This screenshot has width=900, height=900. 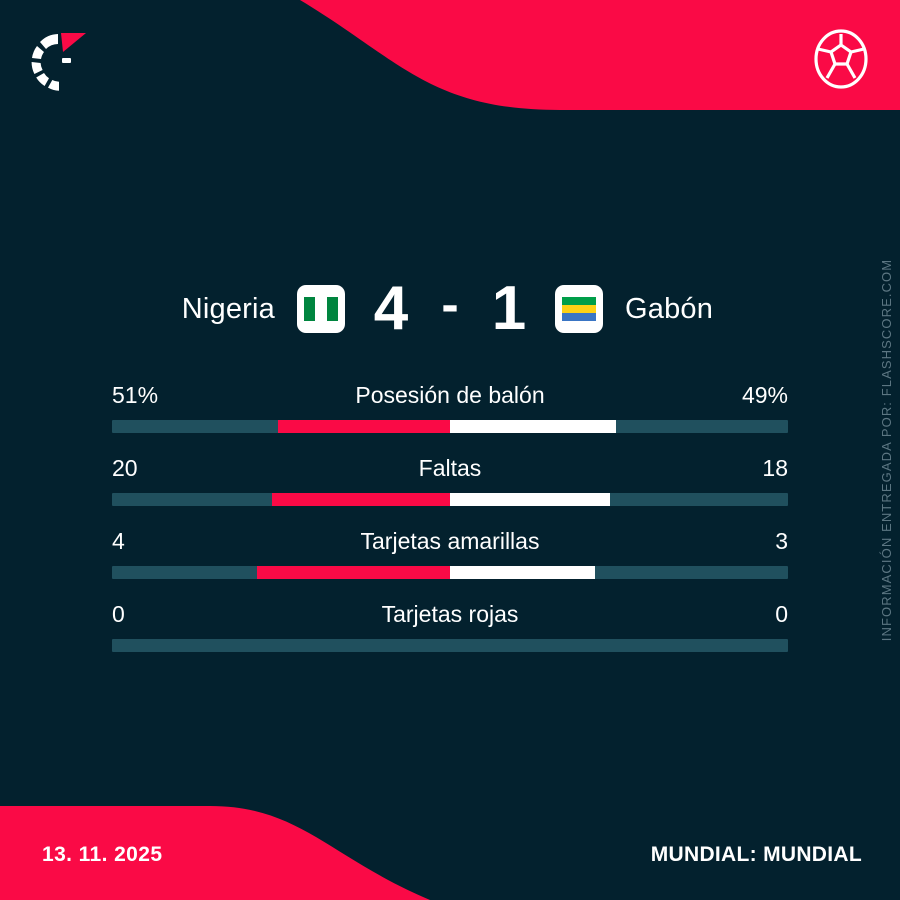 I want to click on soccer-ball-icon, so click(x=841, y=59).